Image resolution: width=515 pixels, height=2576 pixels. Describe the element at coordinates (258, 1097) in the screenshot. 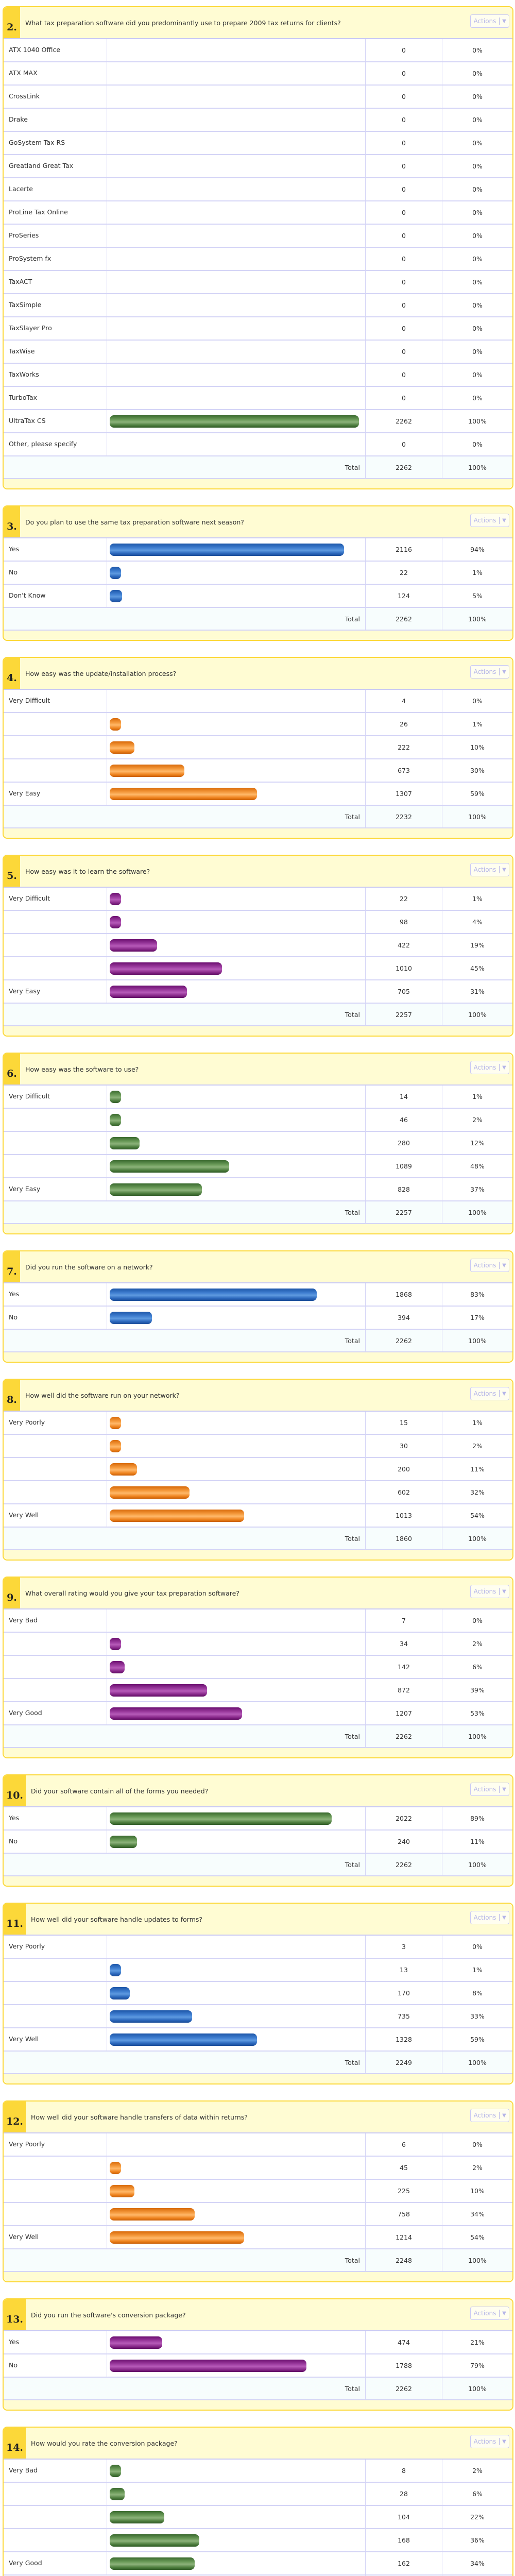

I see `table-row: Very Difficult 14 1%` at that location.